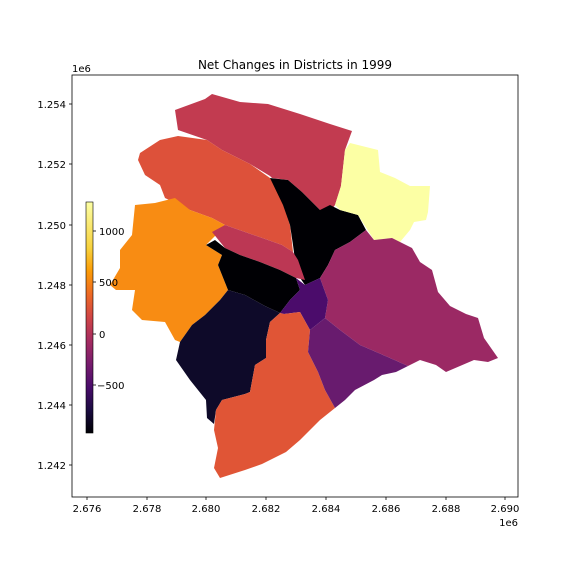 The width and height of the screenshot is (576, 576). I want to click on x-tick: 2.688, so click(446, 506).